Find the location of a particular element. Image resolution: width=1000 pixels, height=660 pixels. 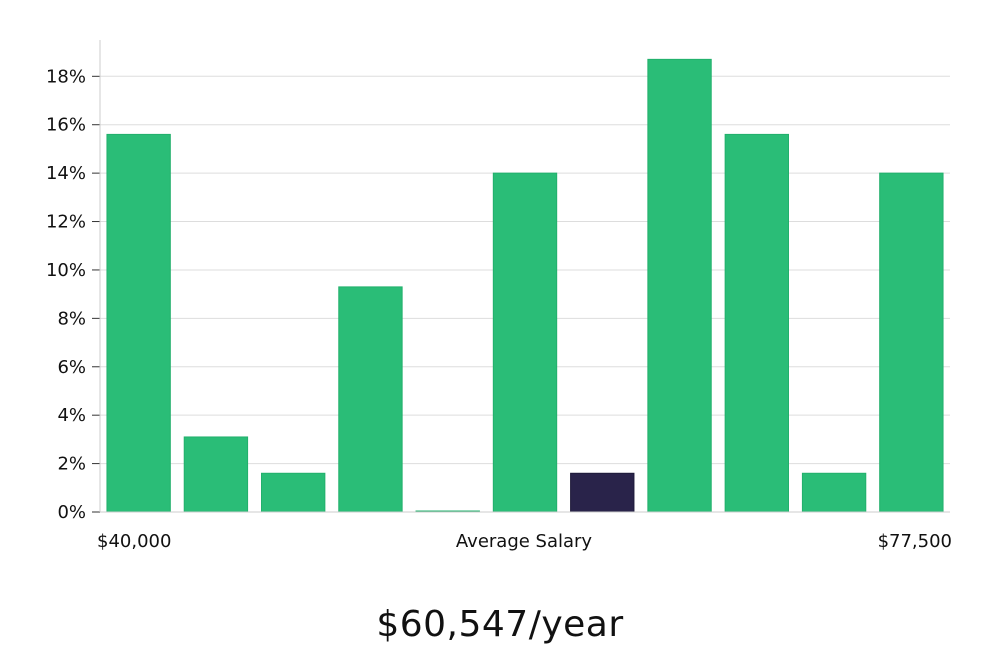

y-tick-label: 18% is located at coordinates (66, 76).